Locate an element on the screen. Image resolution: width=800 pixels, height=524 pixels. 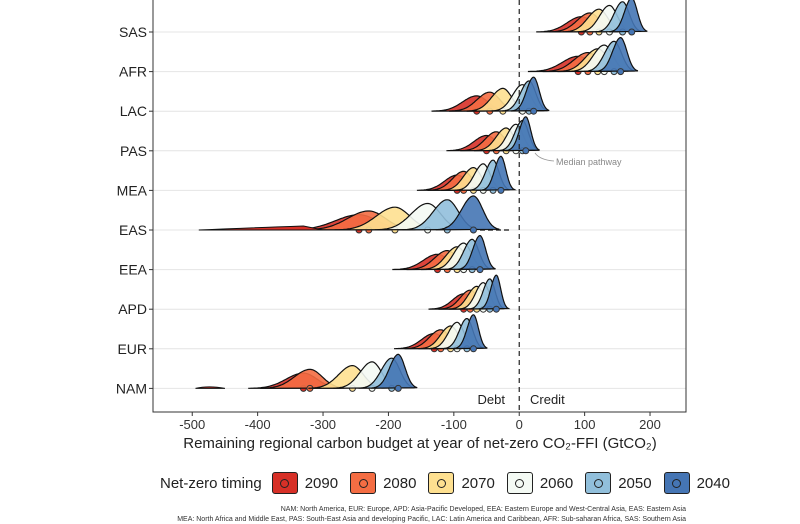
legend-item-2070: 2070 is located at coordinates (461, 483).